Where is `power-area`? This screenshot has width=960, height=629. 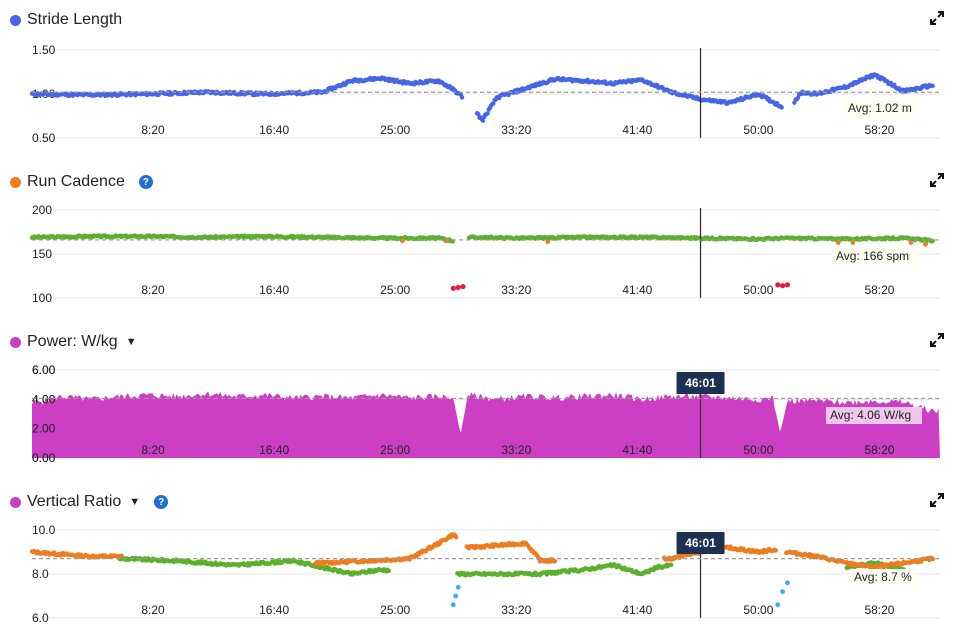
power-area is located at coordinates (486, 424).